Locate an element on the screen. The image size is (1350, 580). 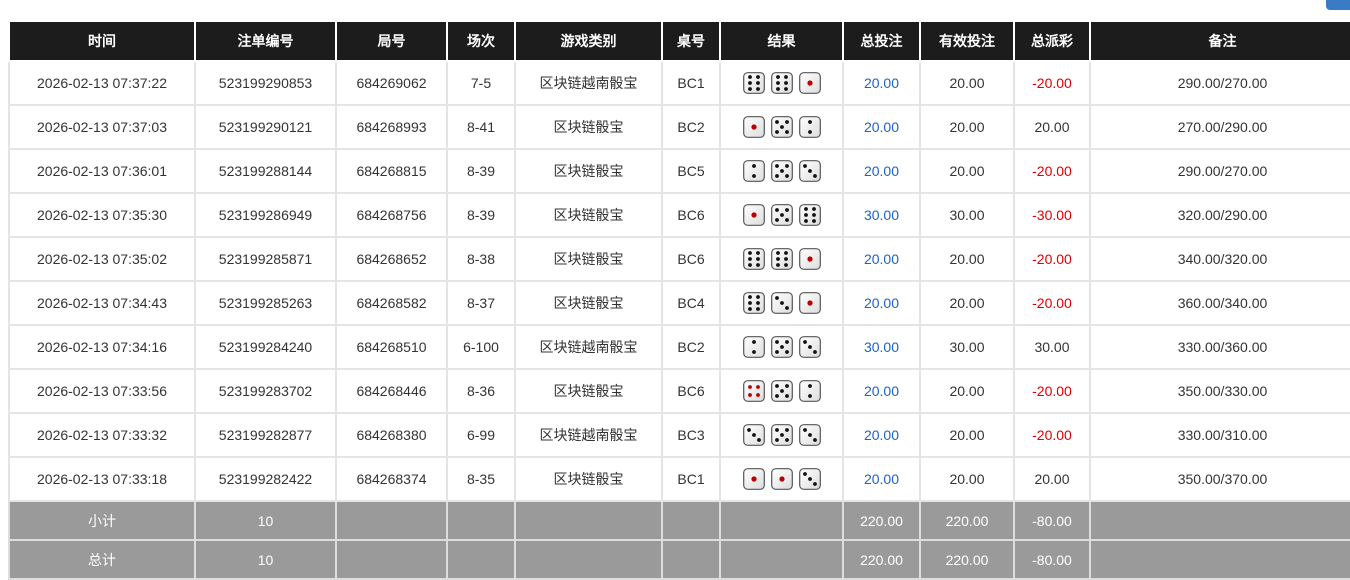
valid-bet-cell: 20.00 is located at coordinates (967, 171).